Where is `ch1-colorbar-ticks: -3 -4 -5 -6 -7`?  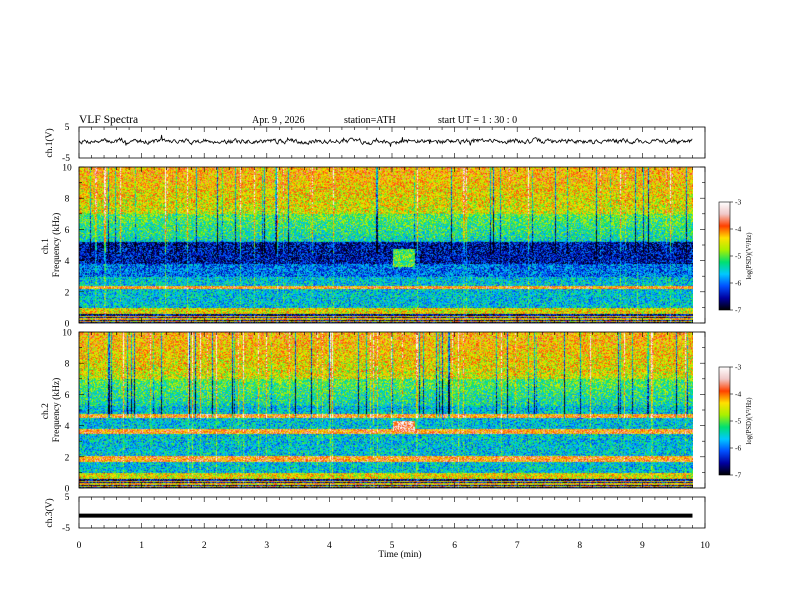 ch1-colorbar-ticks: -3 -4 -5 -6 -7 is located at coordinates (735, 256).